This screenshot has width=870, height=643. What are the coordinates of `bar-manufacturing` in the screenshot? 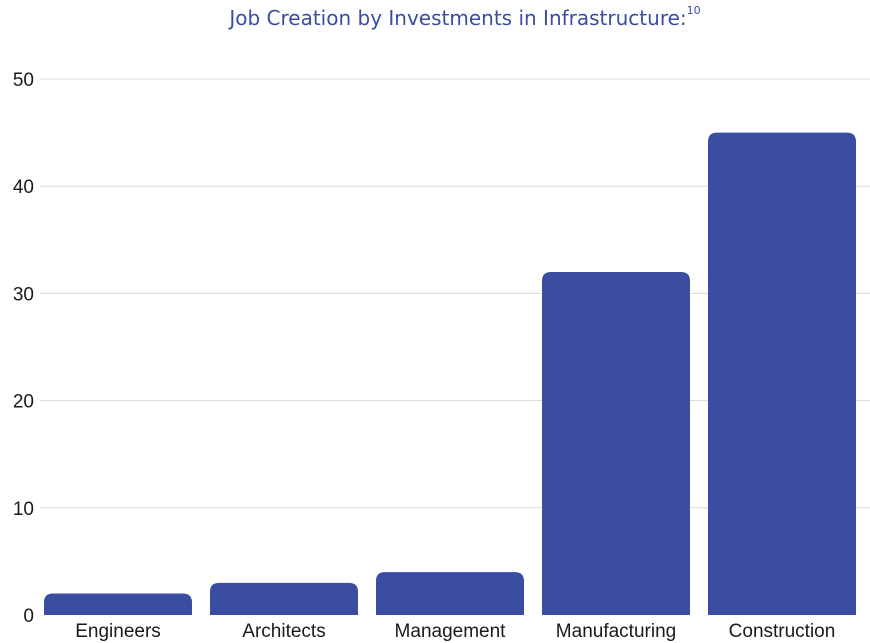 It's located at (616, 443).